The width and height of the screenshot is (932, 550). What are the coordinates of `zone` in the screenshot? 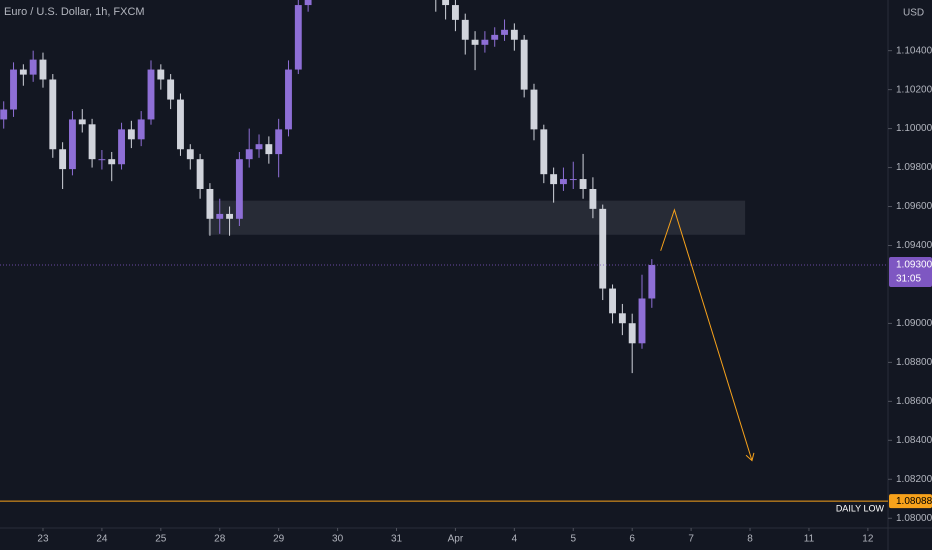 It's located at (476, 217).